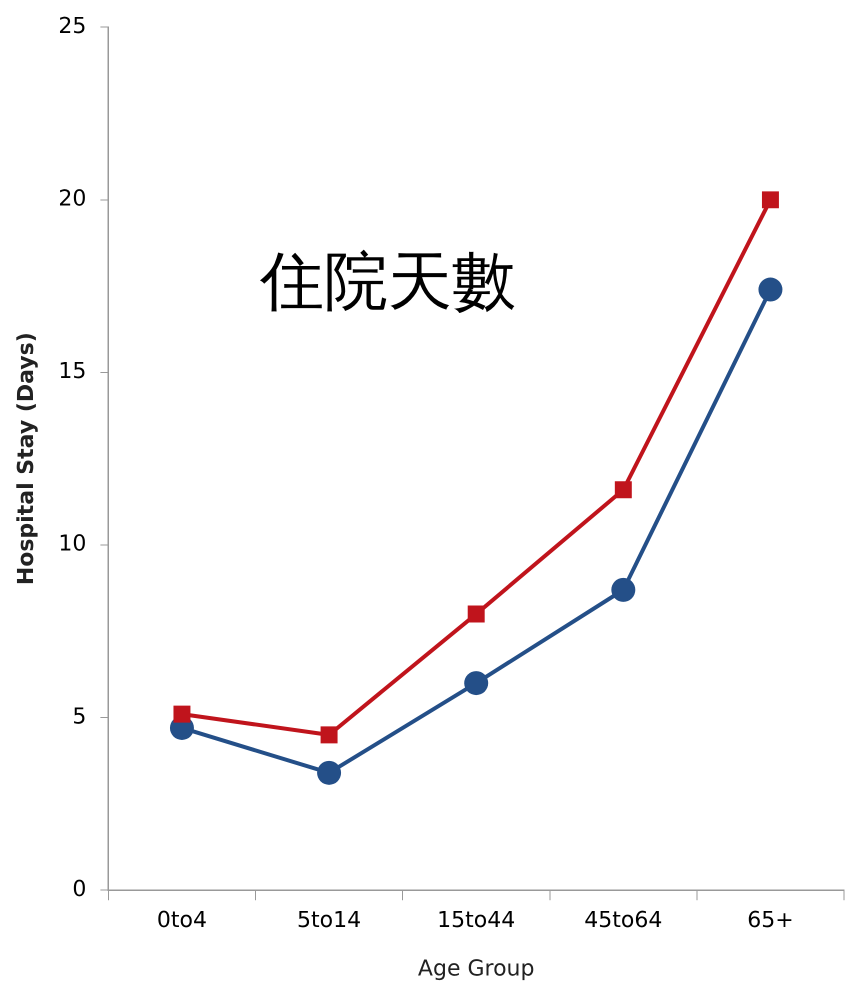 The height and width of the screenshot is (997, 856). I want to click on x-tick-label: 0to4, so click(181, 921).